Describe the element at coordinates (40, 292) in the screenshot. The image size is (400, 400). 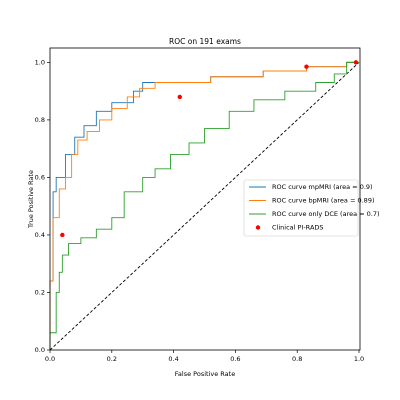
I see `y-tick-label: 0.2` at that location.